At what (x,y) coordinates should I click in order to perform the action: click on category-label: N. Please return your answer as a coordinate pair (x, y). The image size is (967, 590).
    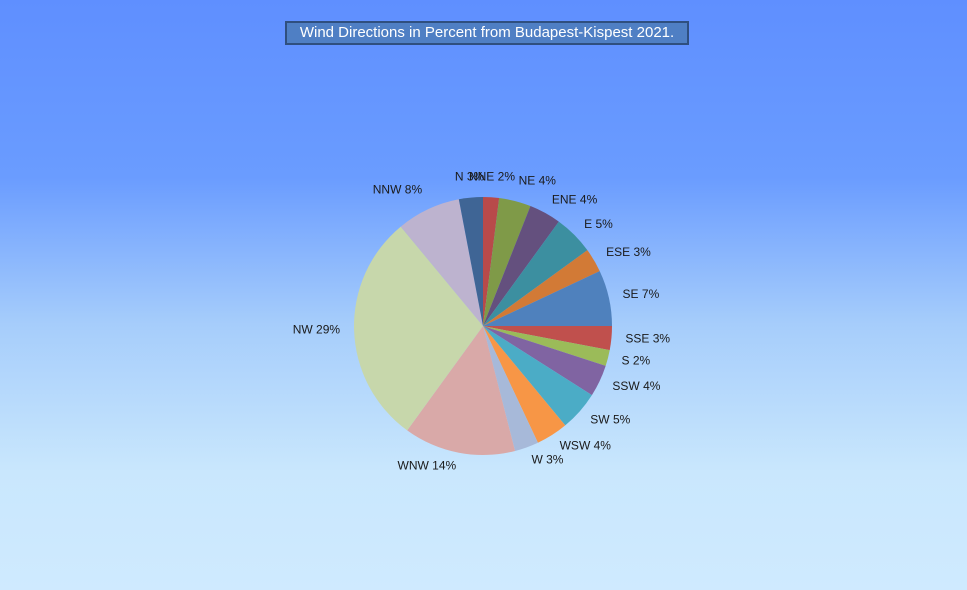
    Looking at the image, I should click on (459, 177).